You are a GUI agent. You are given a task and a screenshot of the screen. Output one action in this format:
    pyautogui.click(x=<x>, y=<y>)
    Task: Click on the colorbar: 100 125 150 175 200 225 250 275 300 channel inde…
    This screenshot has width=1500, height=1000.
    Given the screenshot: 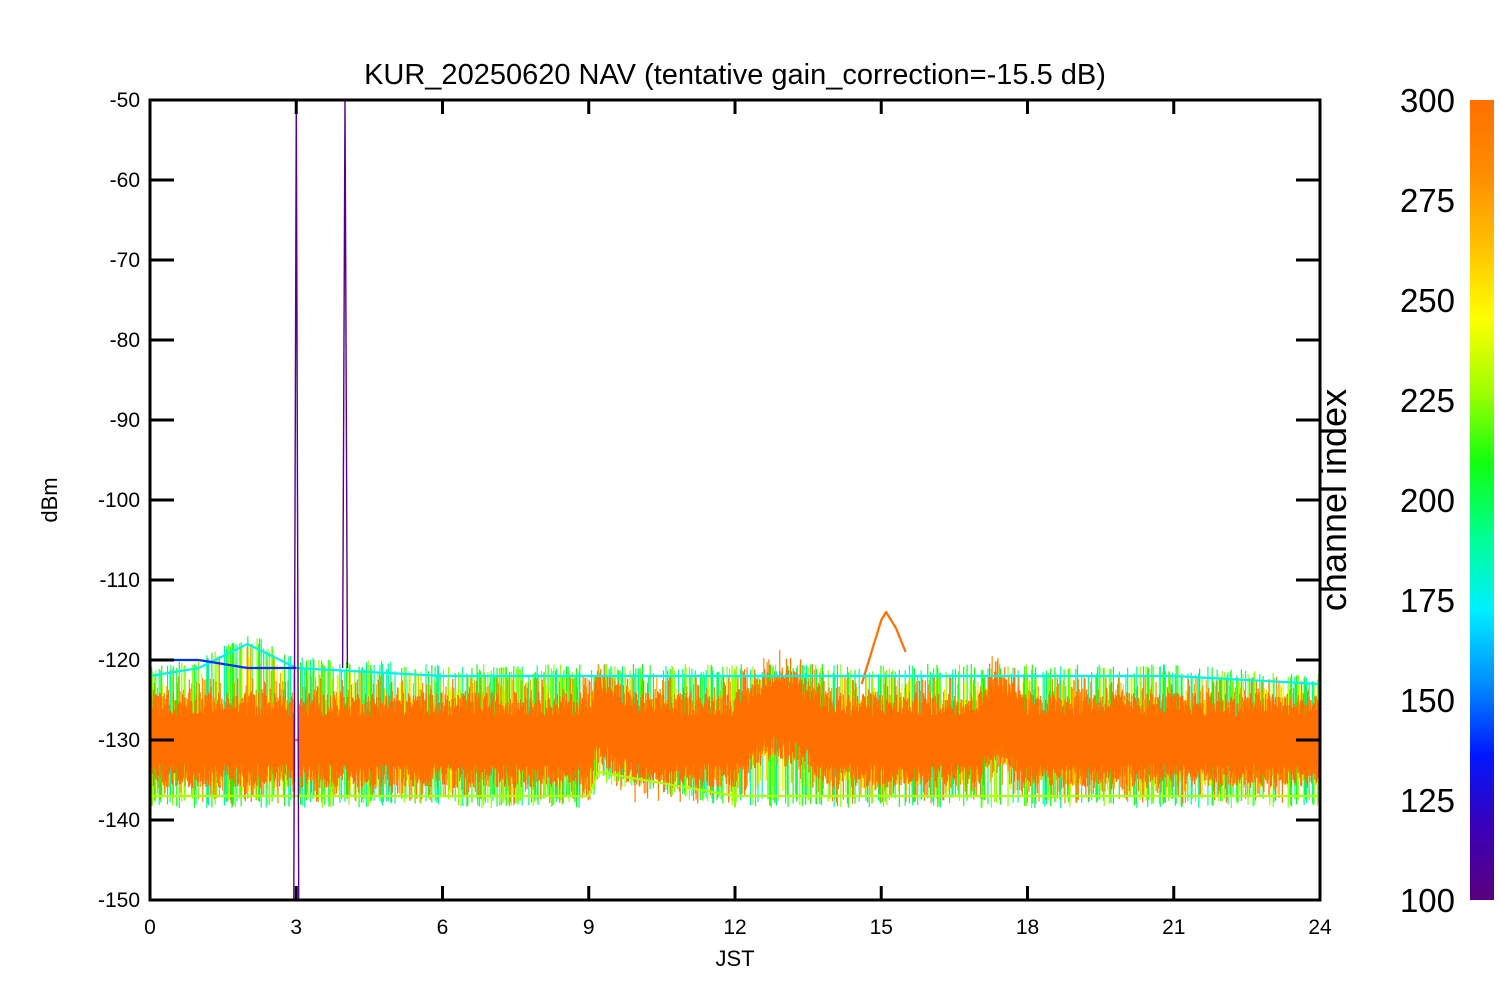 What is the action you would take?
    pyautogui.click(x=1403, y=500)
    